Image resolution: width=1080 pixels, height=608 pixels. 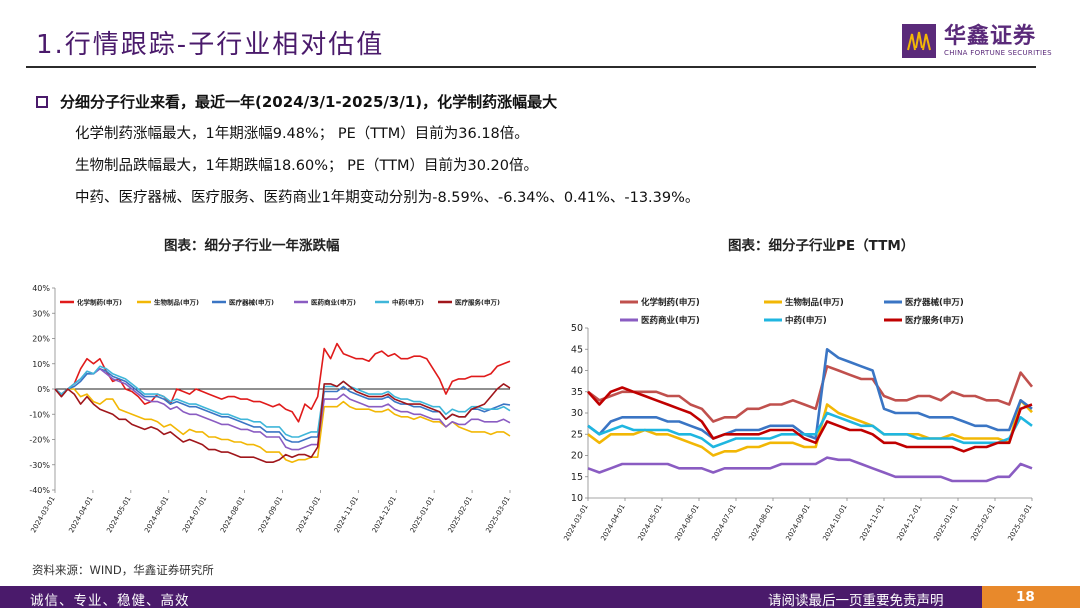 What do you see at coordinates (531, 67) in the screenshot?
I see `title-divider` at bounding box center [531, 67].